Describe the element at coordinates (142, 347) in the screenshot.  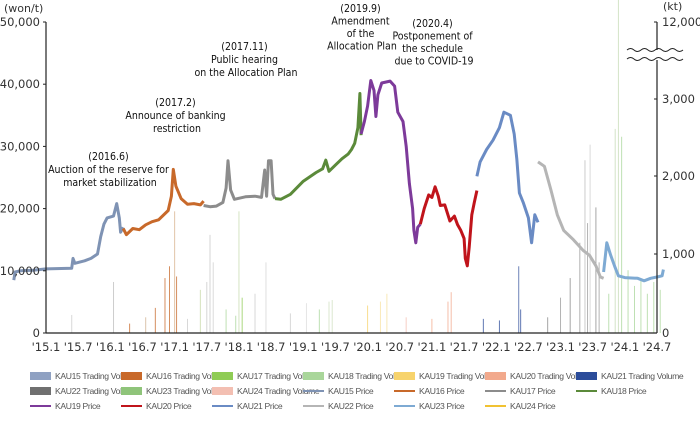
I see `x-tick-label: '16.7` at that location.